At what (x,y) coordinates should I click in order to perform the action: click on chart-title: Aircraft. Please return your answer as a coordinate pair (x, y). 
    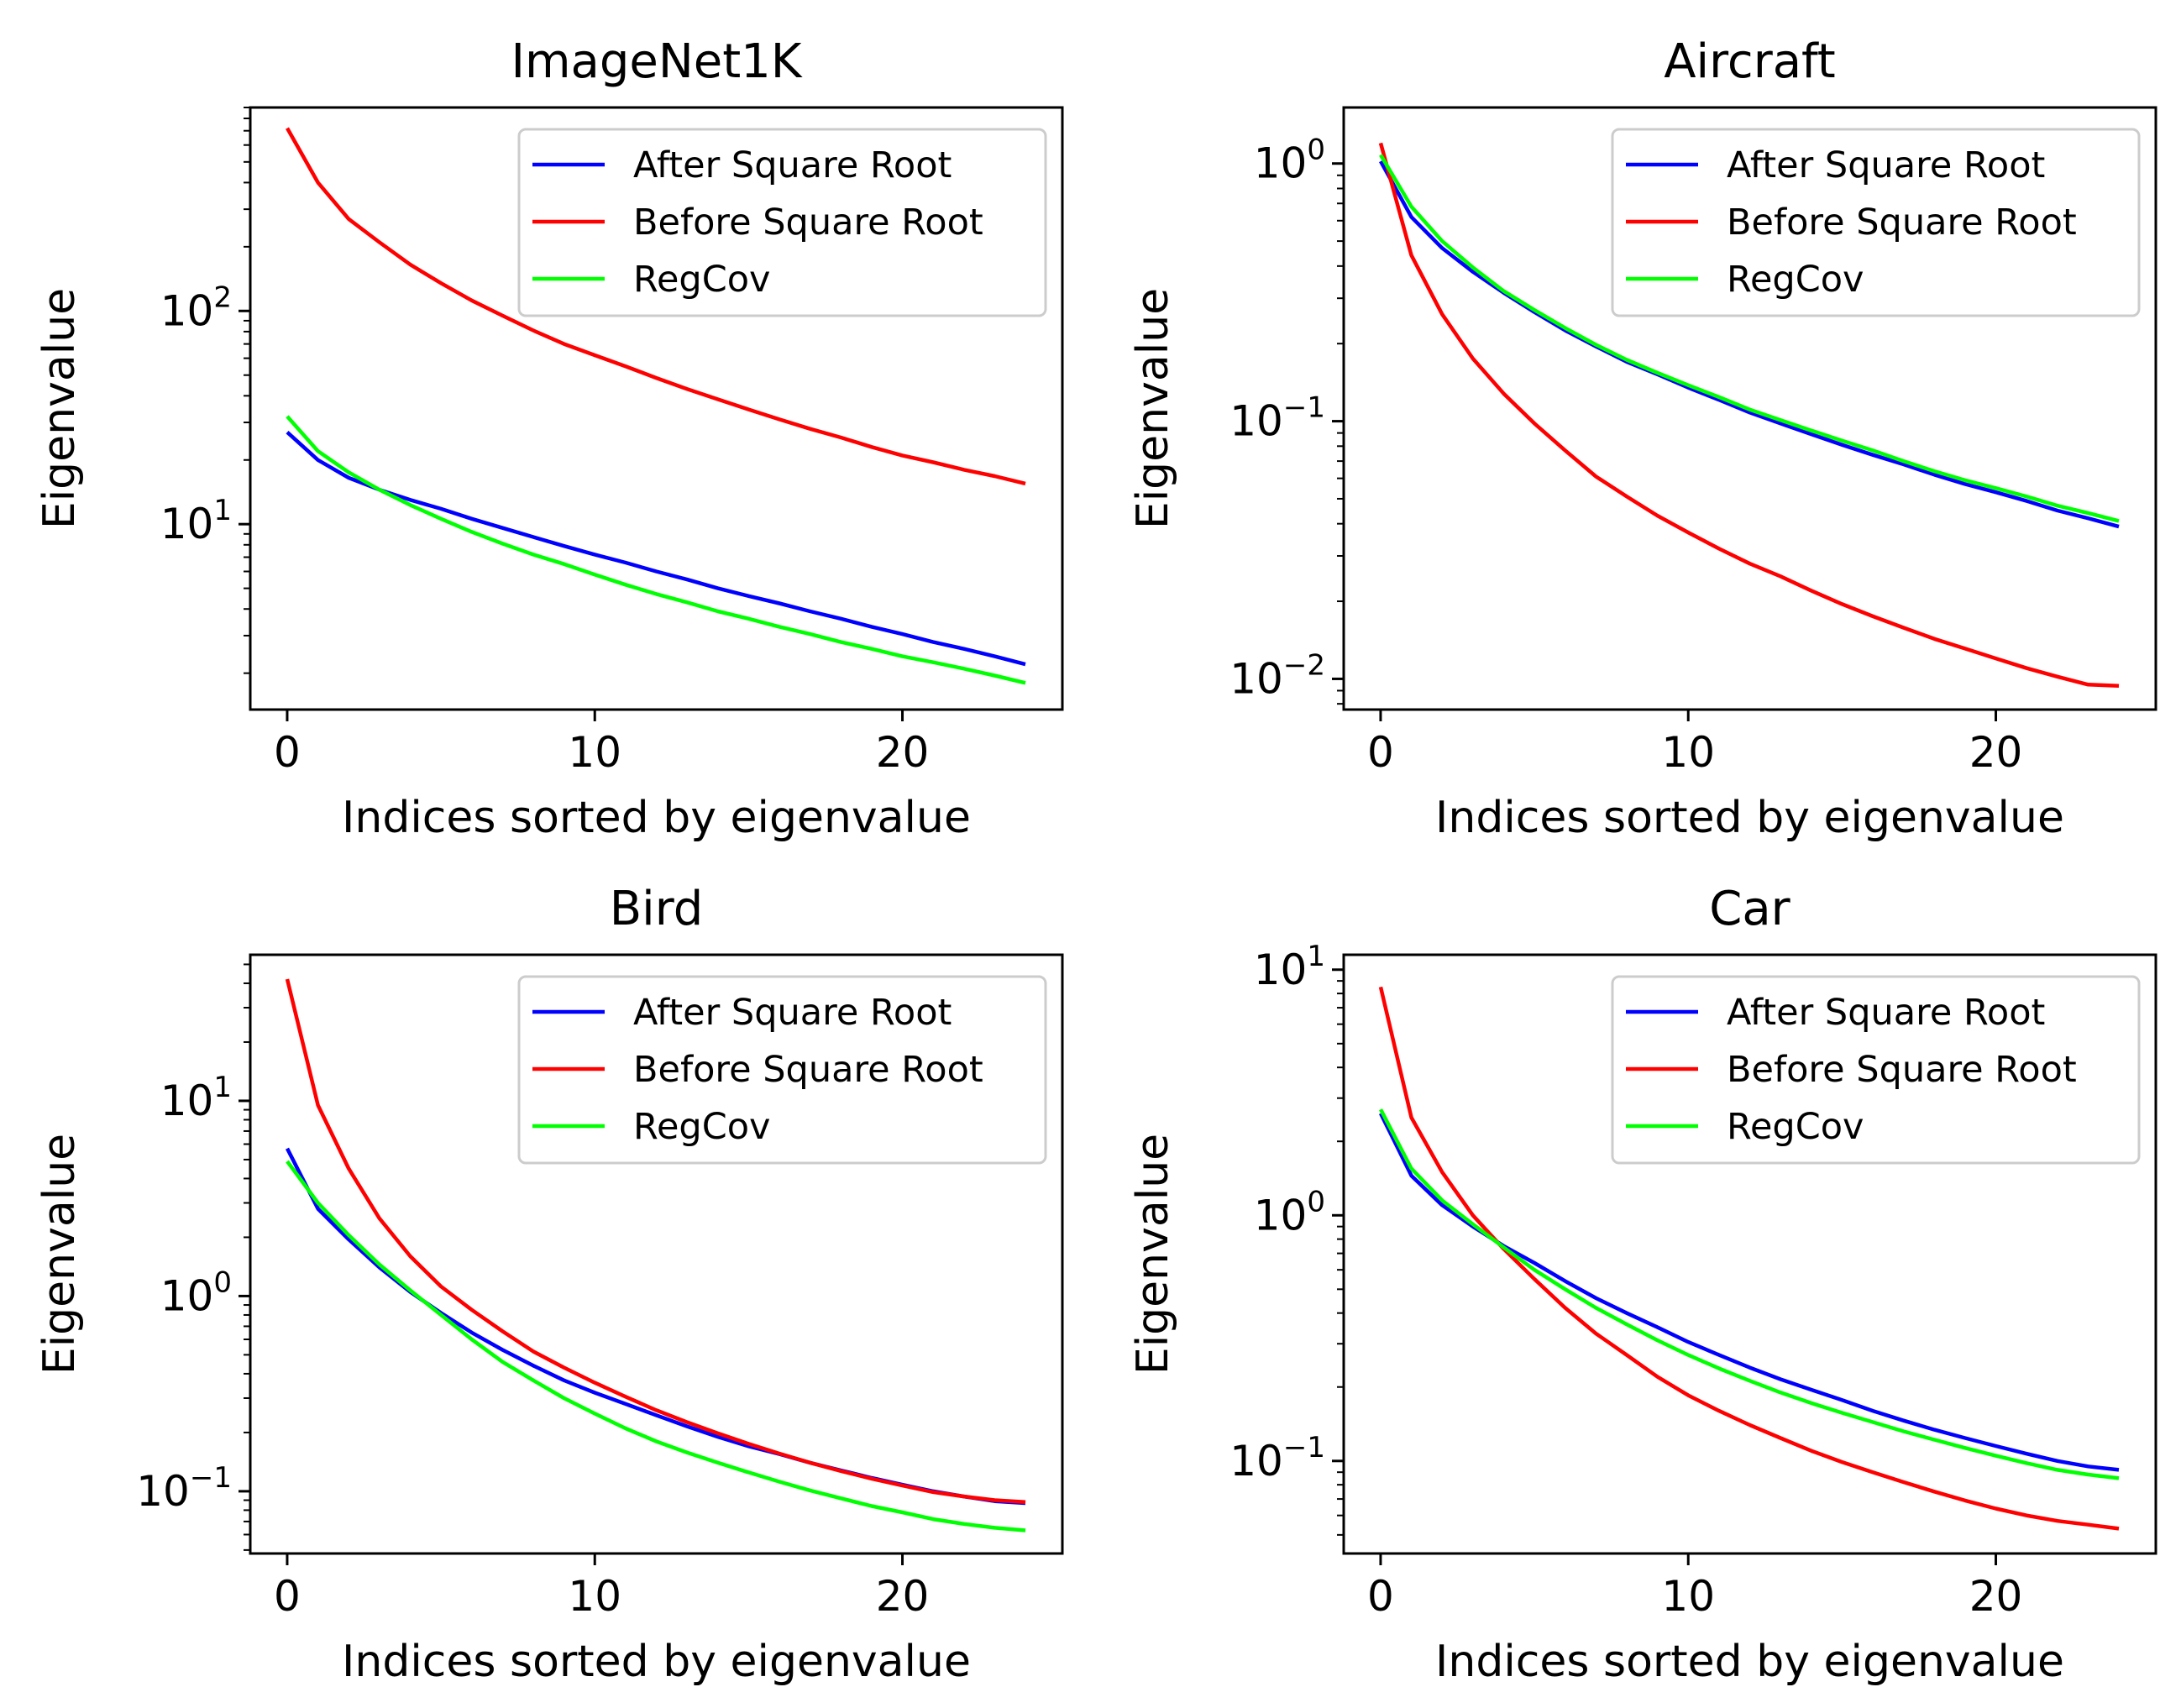
    Looking at the image, I should click on (1749, 61).